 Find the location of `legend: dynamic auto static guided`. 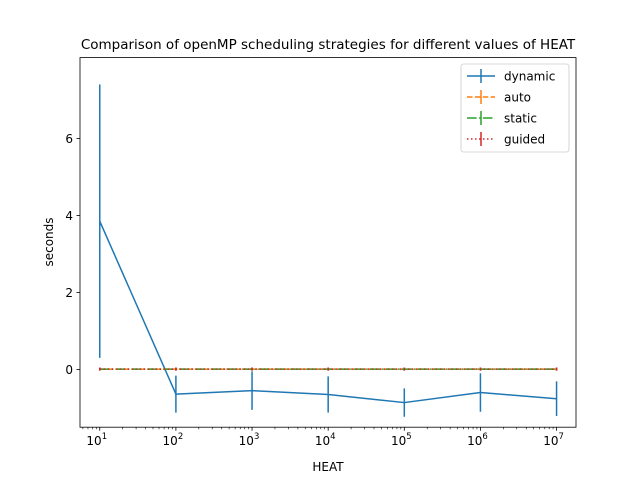

legend: dynamic auto static guided is located at coordinates (515, 108).